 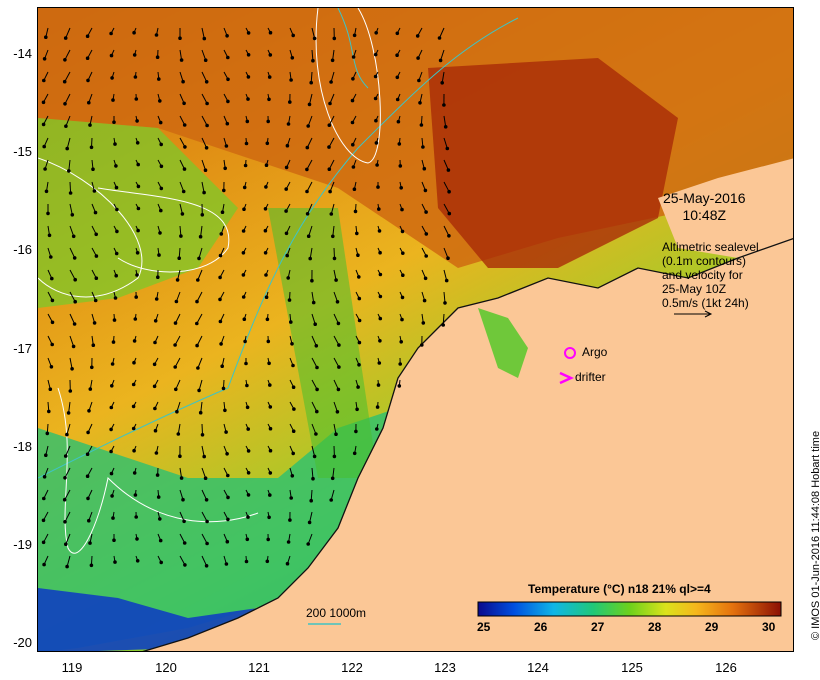 I want to click on y-tick-label: -19, so click(x=22, y=544).